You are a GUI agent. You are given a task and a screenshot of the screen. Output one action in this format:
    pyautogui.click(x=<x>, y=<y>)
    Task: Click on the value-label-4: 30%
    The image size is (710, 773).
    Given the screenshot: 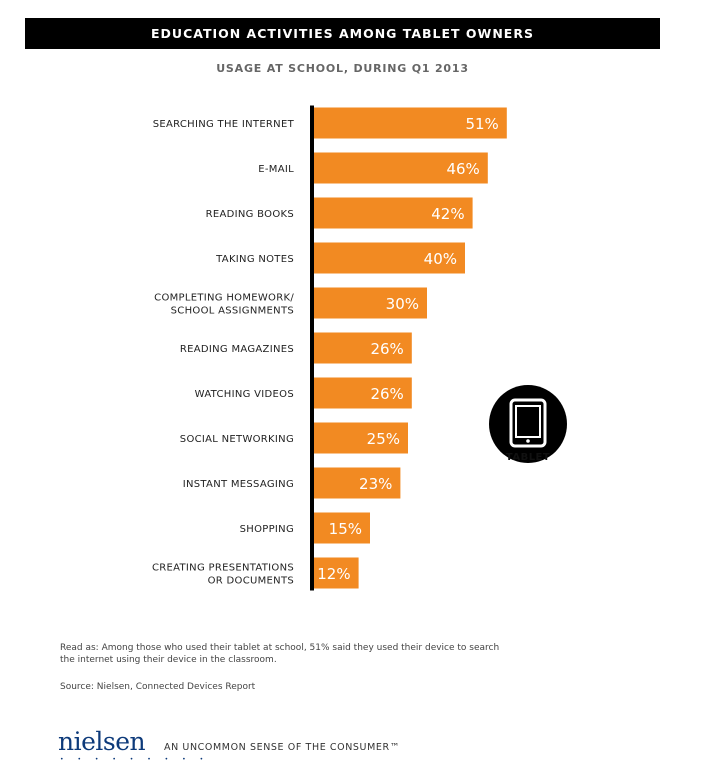 What is the action you would take?
    pyautogui.click(x=402, y=304)
    